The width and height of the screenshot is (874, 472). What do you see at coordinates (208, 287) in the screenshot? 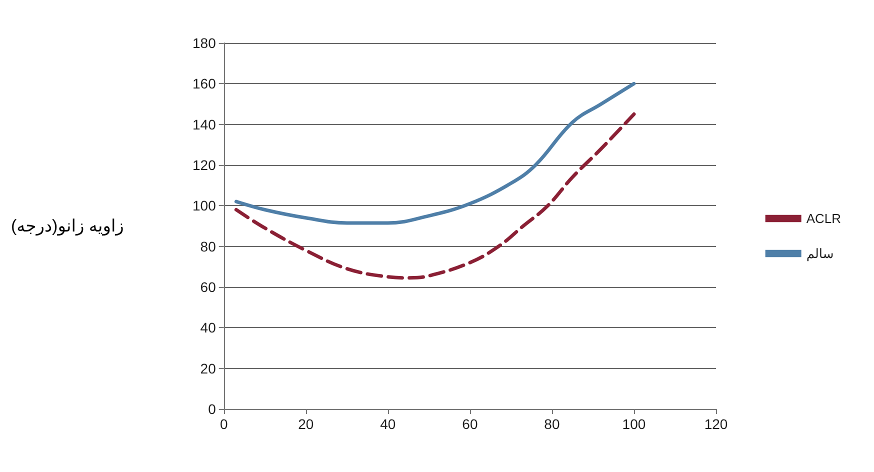
I see `y-tick-label: 60` at bounding box center [208, 287].